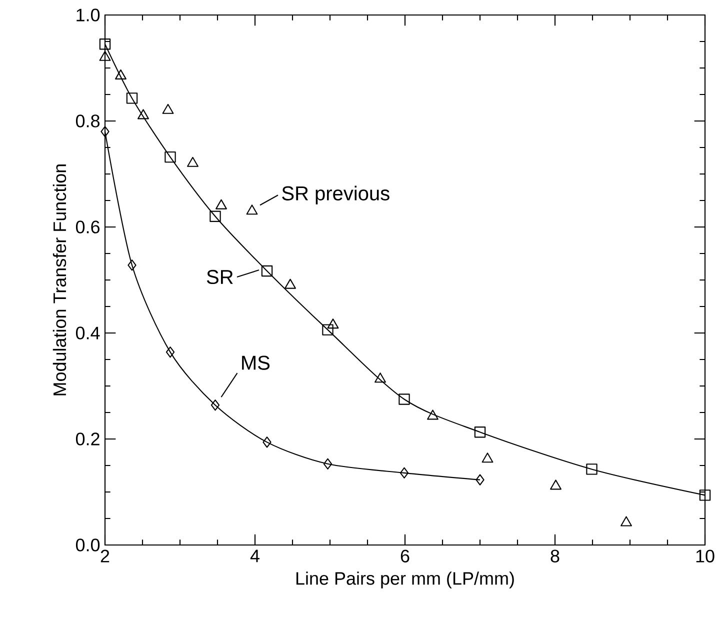 This screenshot has width=721, height=618. What do you see at coordinates (88, 545) in the screenshot?
I see `y-tick-label: 0.0` at bounding box center [88, 545].